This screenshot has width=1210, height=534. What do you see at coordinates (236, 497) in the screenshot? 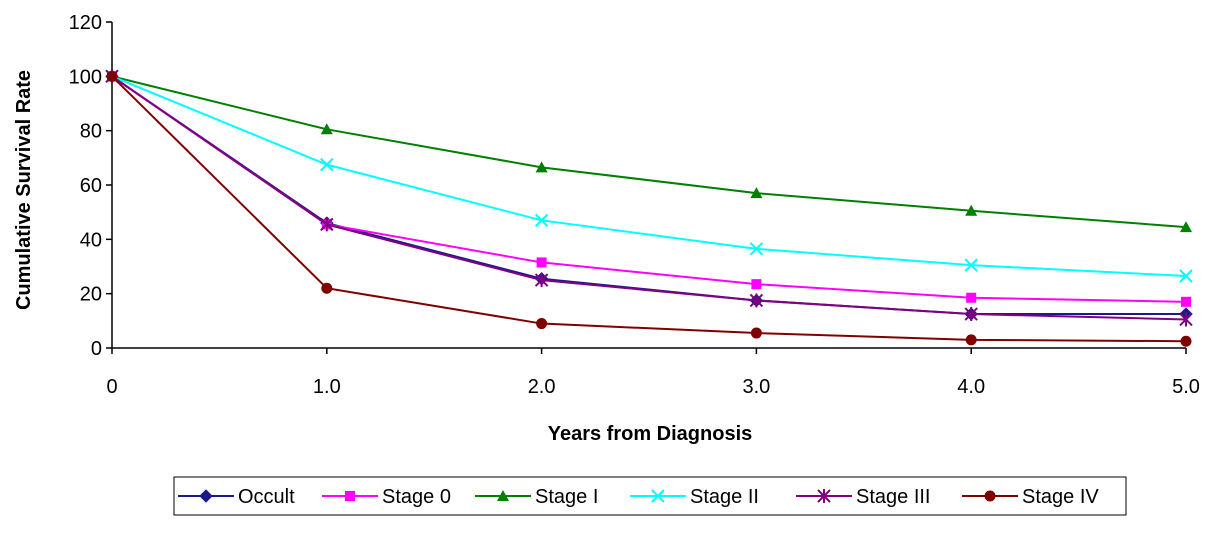
I see `legend-item-occult: Occult` at bounding box center [236, 497].